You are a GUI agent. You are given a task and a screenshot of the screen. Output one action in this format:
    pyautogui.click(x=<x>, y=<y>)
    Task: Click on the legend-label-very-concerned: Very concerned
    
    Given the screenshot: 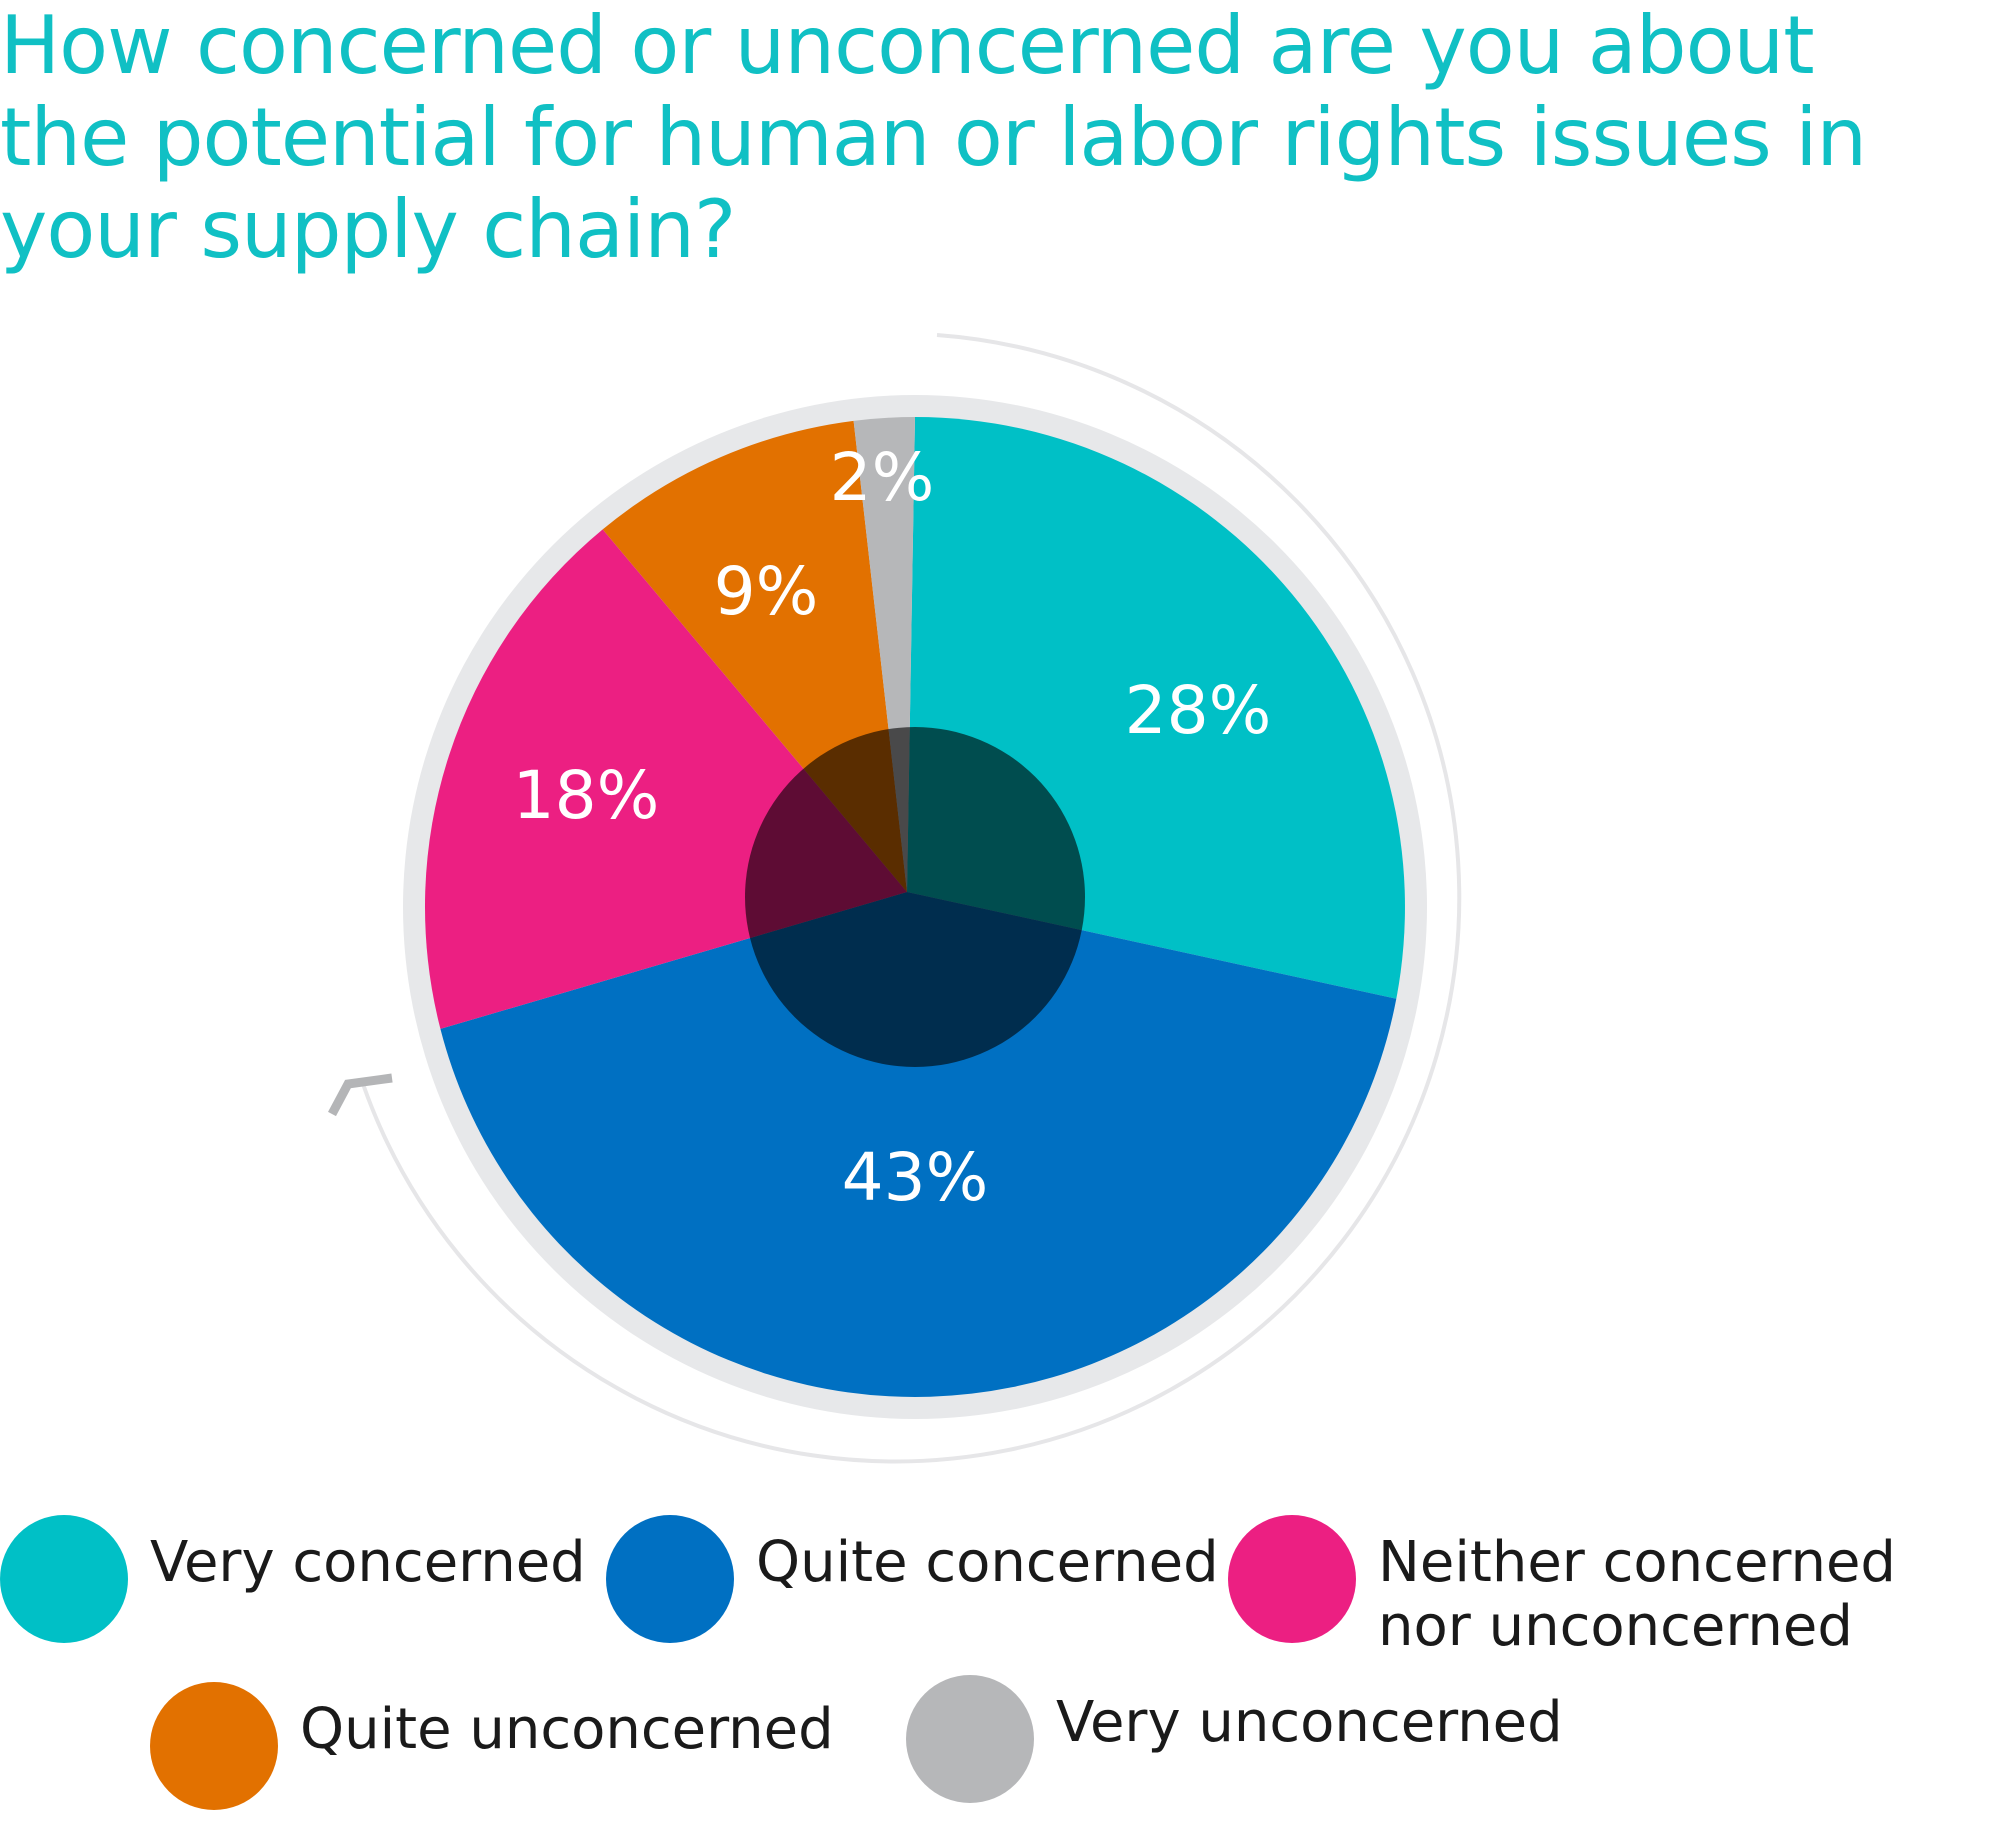 What is the action you would take?
    pyautogui.click(x=368, y=1562)
    